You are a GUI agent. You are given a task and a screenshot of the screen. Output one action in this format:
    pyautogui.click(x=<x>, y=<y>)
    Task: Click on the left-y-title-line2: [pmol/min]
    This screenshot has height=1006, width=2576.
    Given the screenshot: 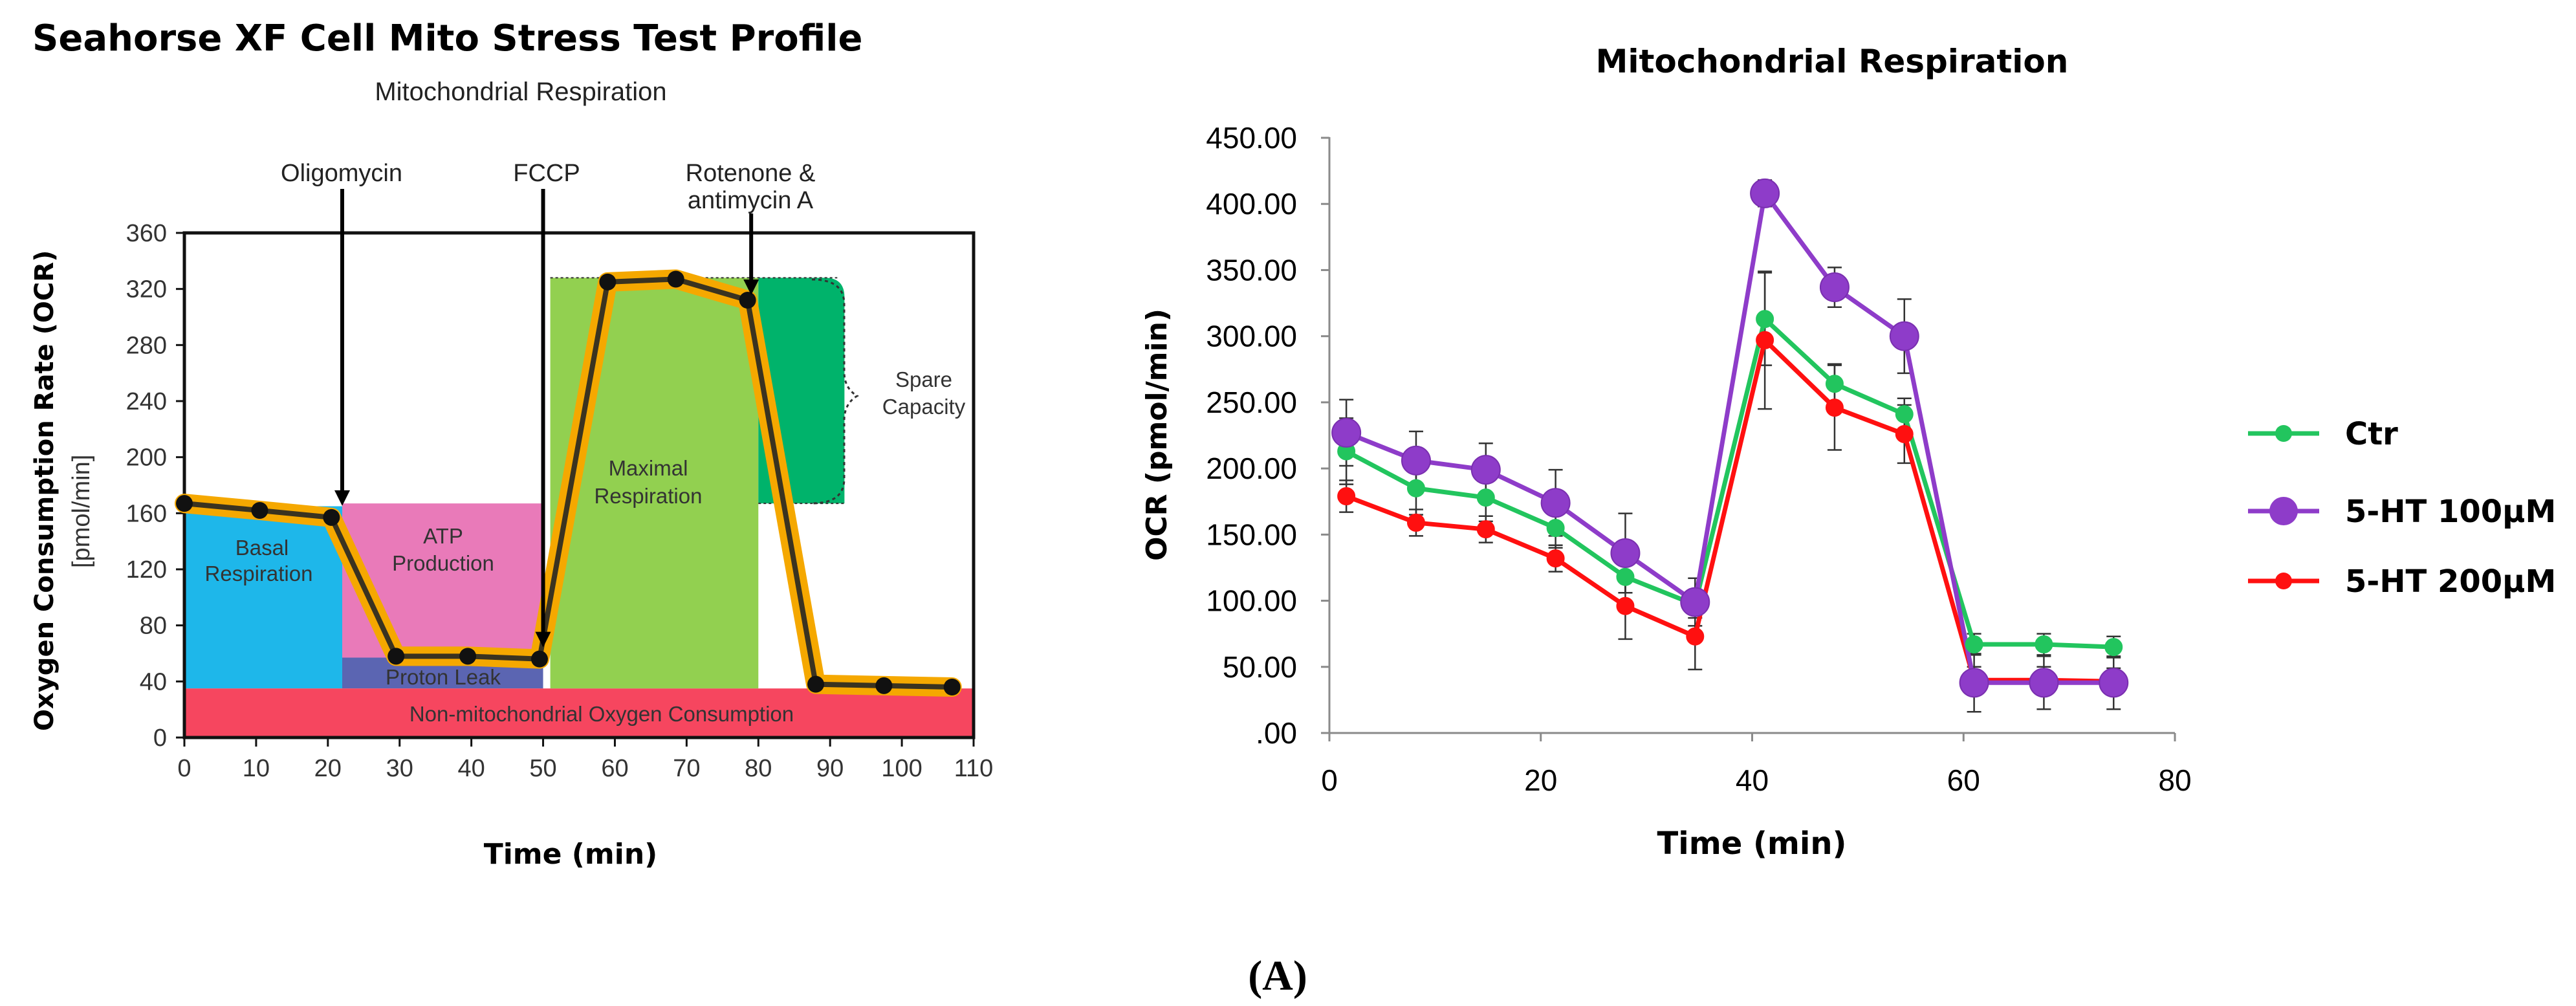 What is the action you would take?
    pyautogui.click(x=81, y=512)
    